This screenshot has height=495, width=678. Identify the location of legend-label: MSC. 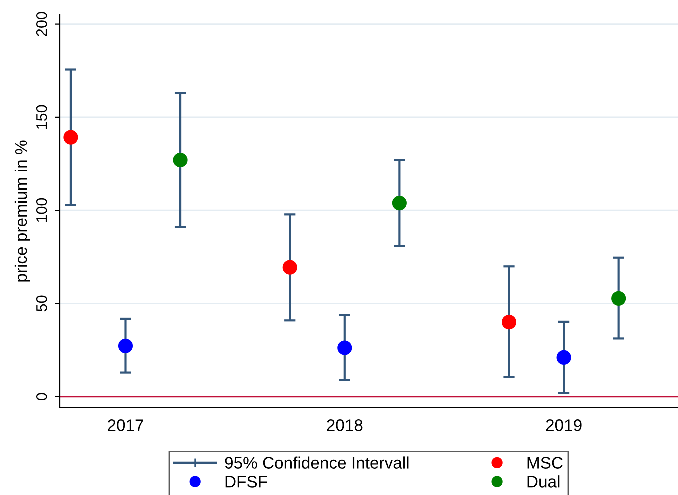
(545, 463).